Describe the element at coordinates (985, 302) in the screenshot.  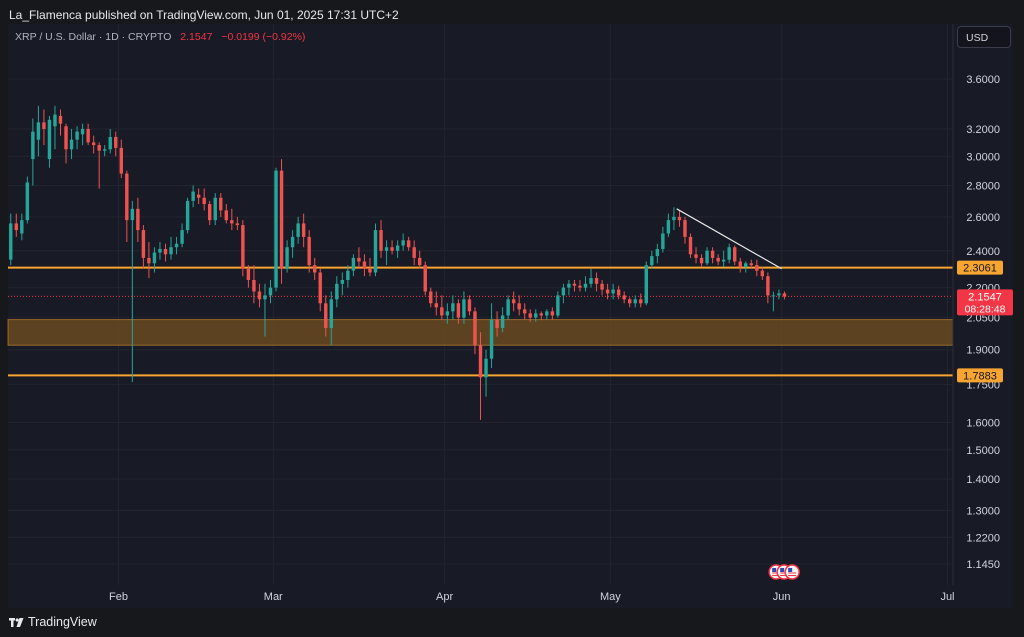
I see `last-price-label-bg` at that location.